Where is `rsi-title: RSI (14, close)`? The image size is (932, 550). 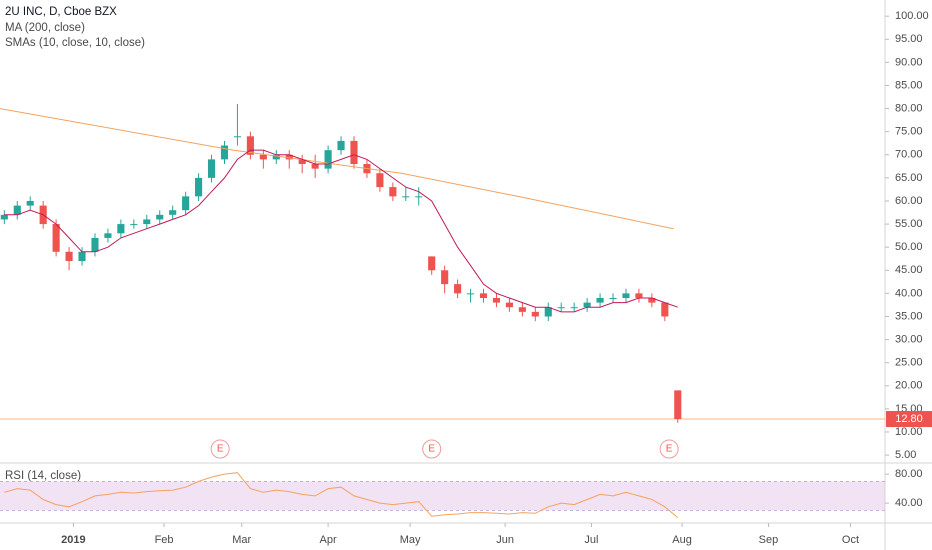 rsi-title: RSI (14, close) is located at coordinates (43, 476).